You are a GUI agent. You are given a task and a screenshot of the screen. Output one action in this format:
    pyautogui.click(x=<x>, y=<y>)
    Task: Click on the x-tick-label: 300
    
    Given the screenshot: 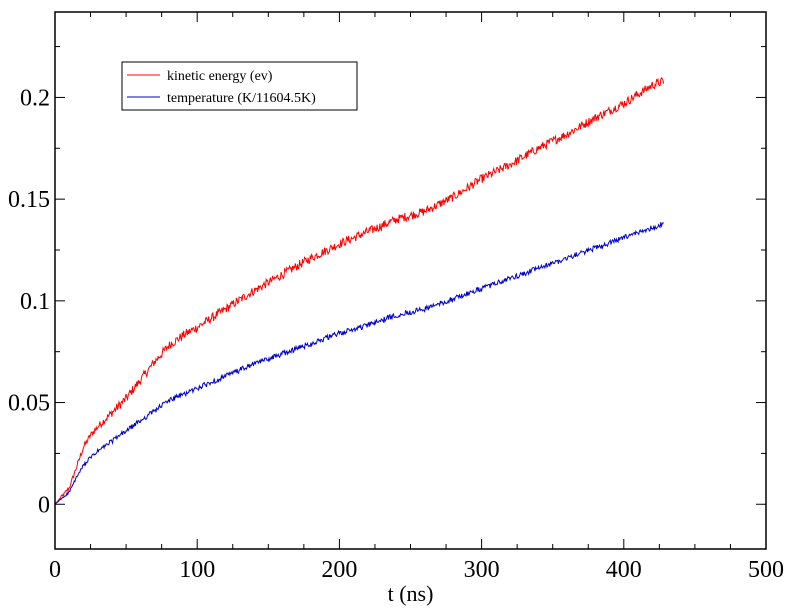 What is the action you would take?
    pyautogui.click(x=482, y=570)
    